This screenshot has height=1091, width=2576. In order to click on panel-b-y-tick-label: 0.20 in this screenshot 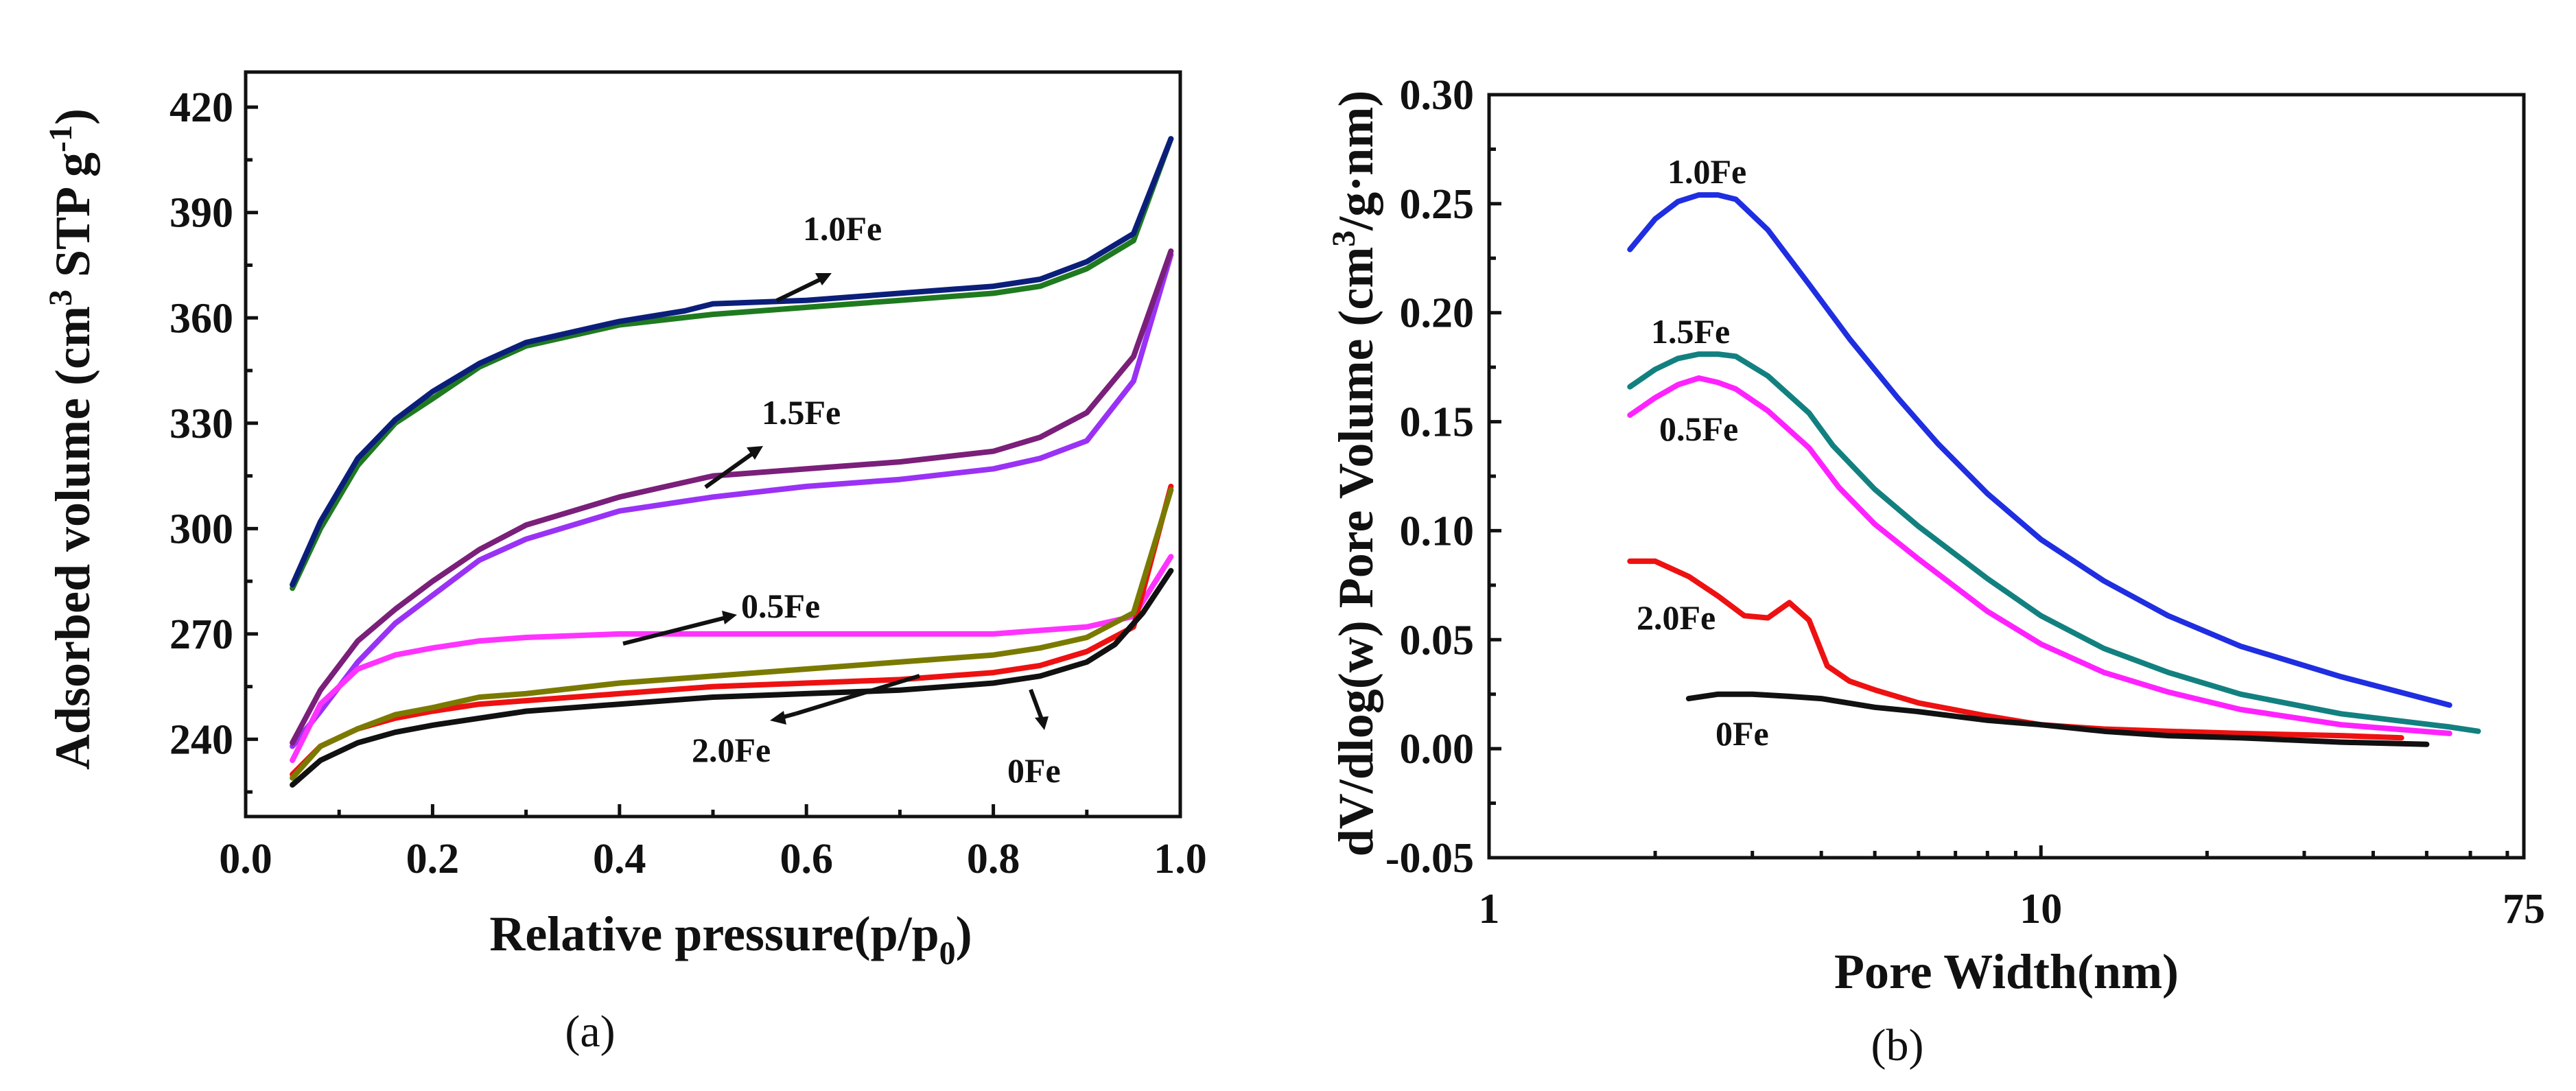, I will do `click(1437, 313)`.